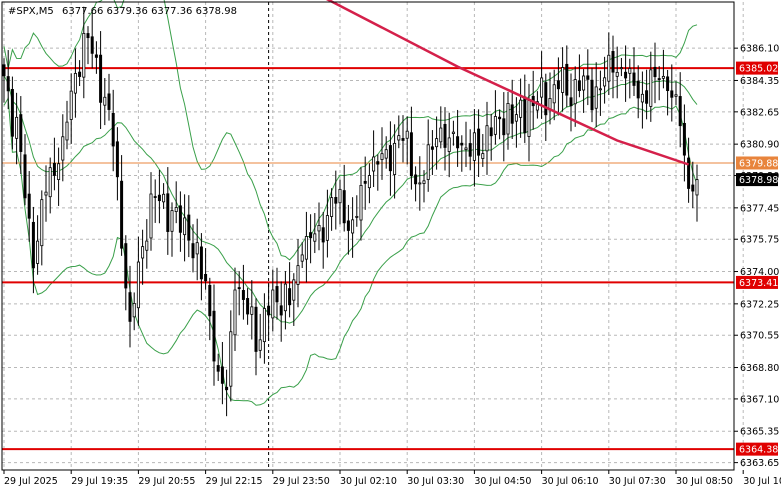 The height and width of the screenshot is (489, 781). What do you see at coordinates (759, 463) in the screenshot?
I see `price-tick-label: 6363.65` at bounding box center [759, 463].